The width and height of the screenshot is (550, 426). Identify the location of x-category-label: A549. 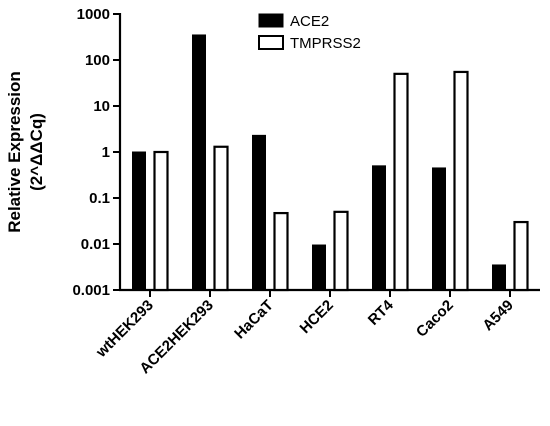
(497, 315).